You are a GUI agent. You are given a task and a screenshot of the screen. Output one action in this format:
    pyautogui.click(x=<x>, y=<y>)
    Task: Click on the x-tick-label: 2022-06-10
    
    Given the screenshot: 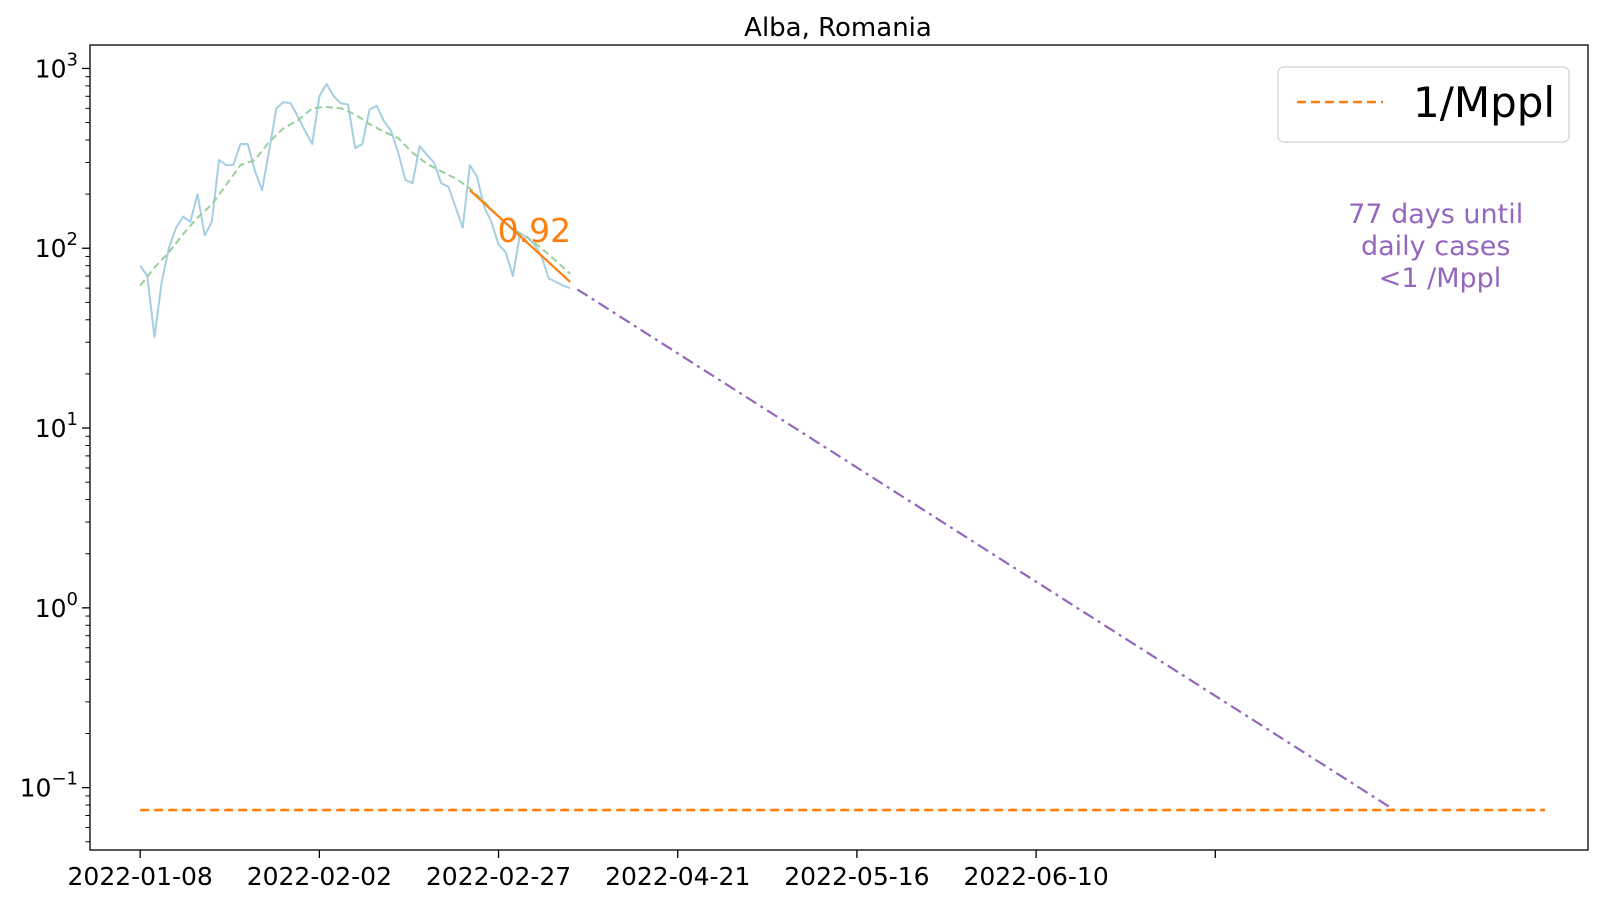 What is the action you would take?
    pyautogui.click(x=1035, y=876)
    